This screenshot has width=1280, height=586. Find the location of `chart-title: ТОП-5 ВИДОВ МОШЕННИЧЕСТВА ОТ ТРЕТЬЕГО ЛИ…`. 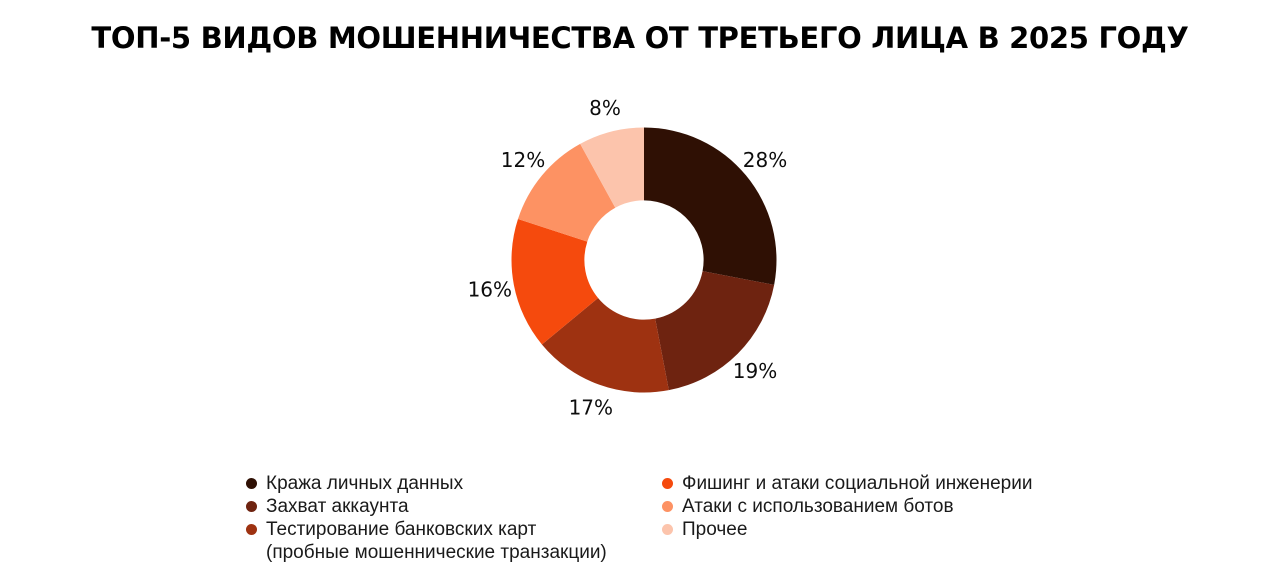

chart-title: ТОП-5 ВИДОВ МОШЕННИЧЕСТВА ОТ ТРЕТЬЕГО ЛИ… is located at coordinates (640, 38).